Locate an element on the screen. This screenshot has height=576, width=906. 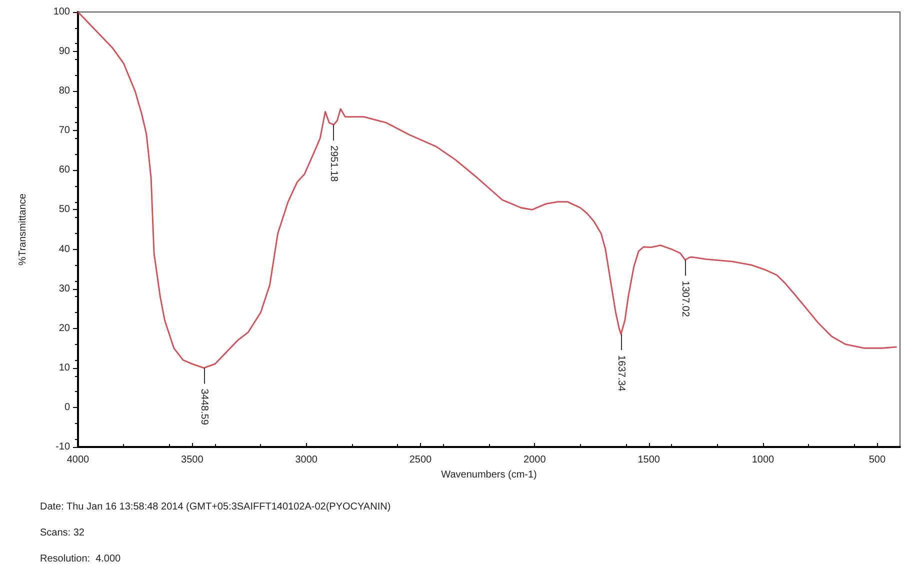
y-tick-label: 60 is located at coordinates (64, 170).